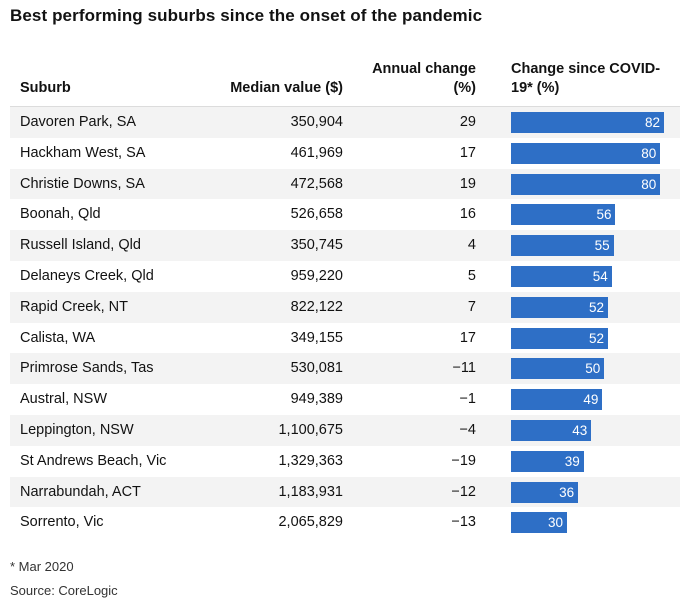 Image resolution: width=700 pixels, height=616 pixels. What do you see at coordinates (593, 369) in the screenshot?
I see `change-bar-label: 50` at bounding box center [593, 369].